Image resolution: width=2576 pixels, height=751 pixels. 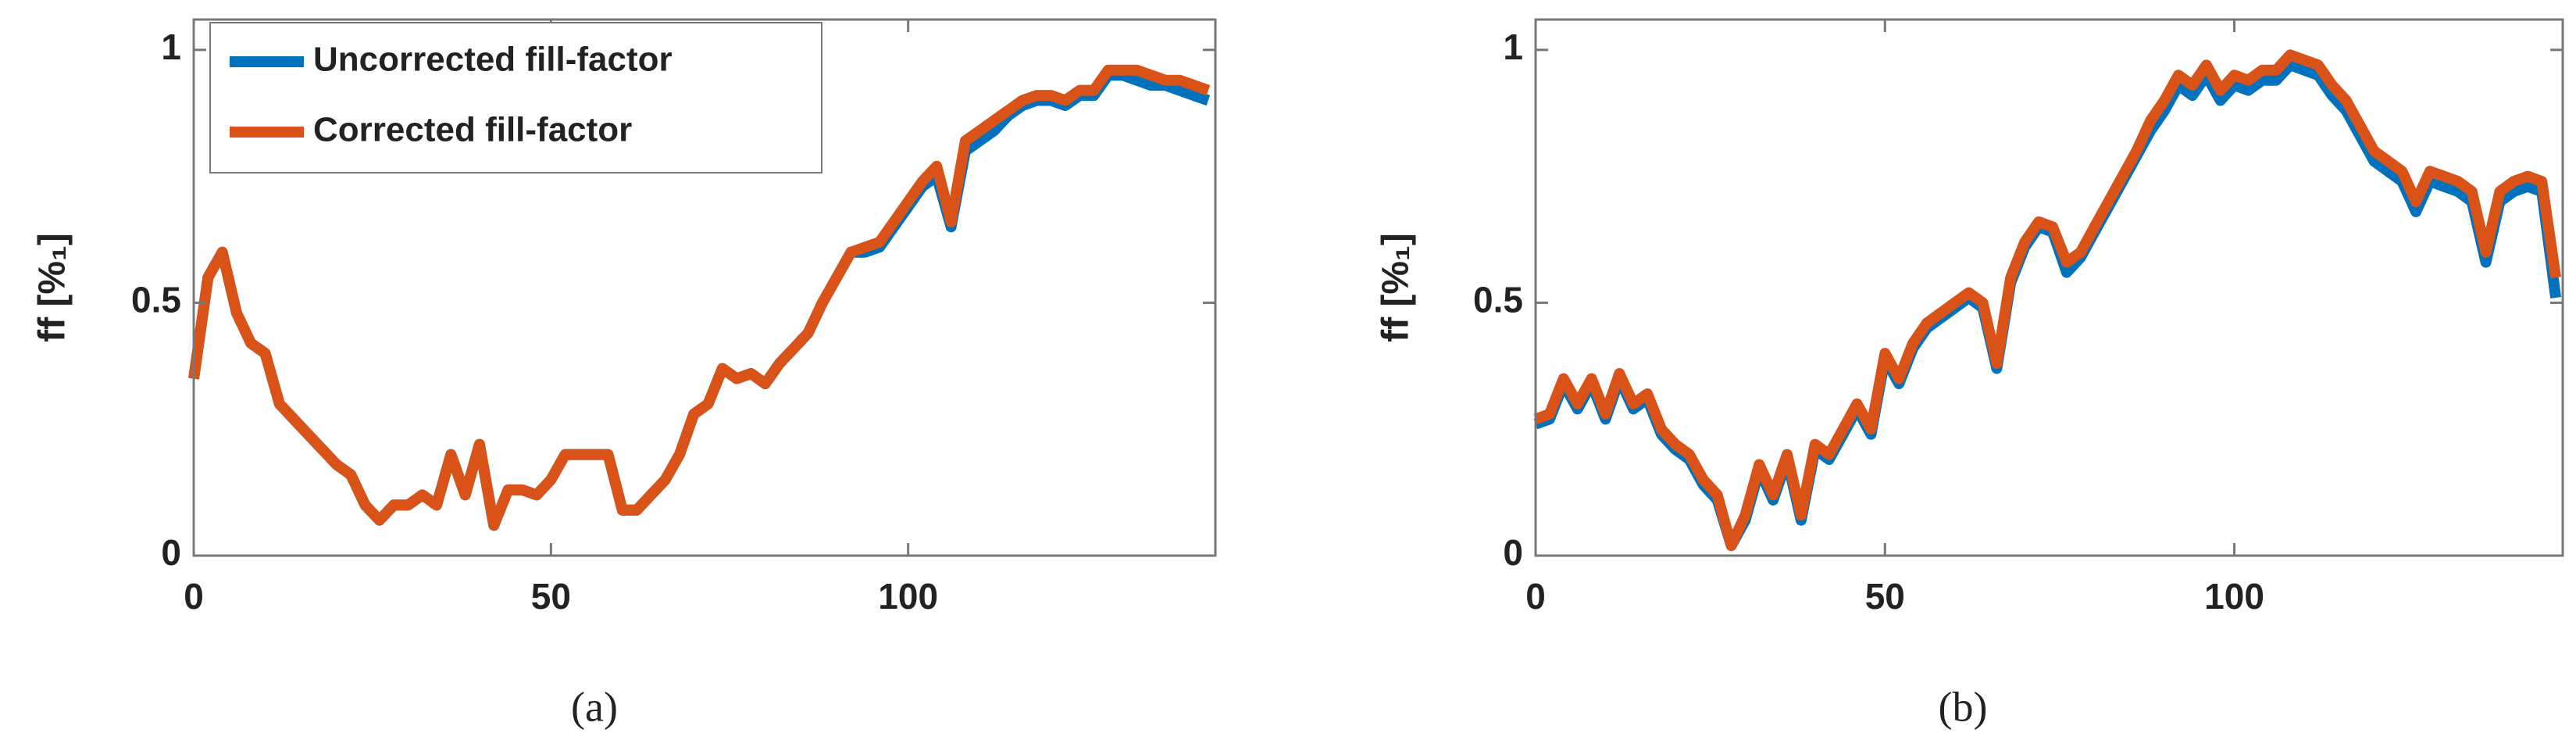 I want to click on caption: (b), so click(x=1963, y=706).